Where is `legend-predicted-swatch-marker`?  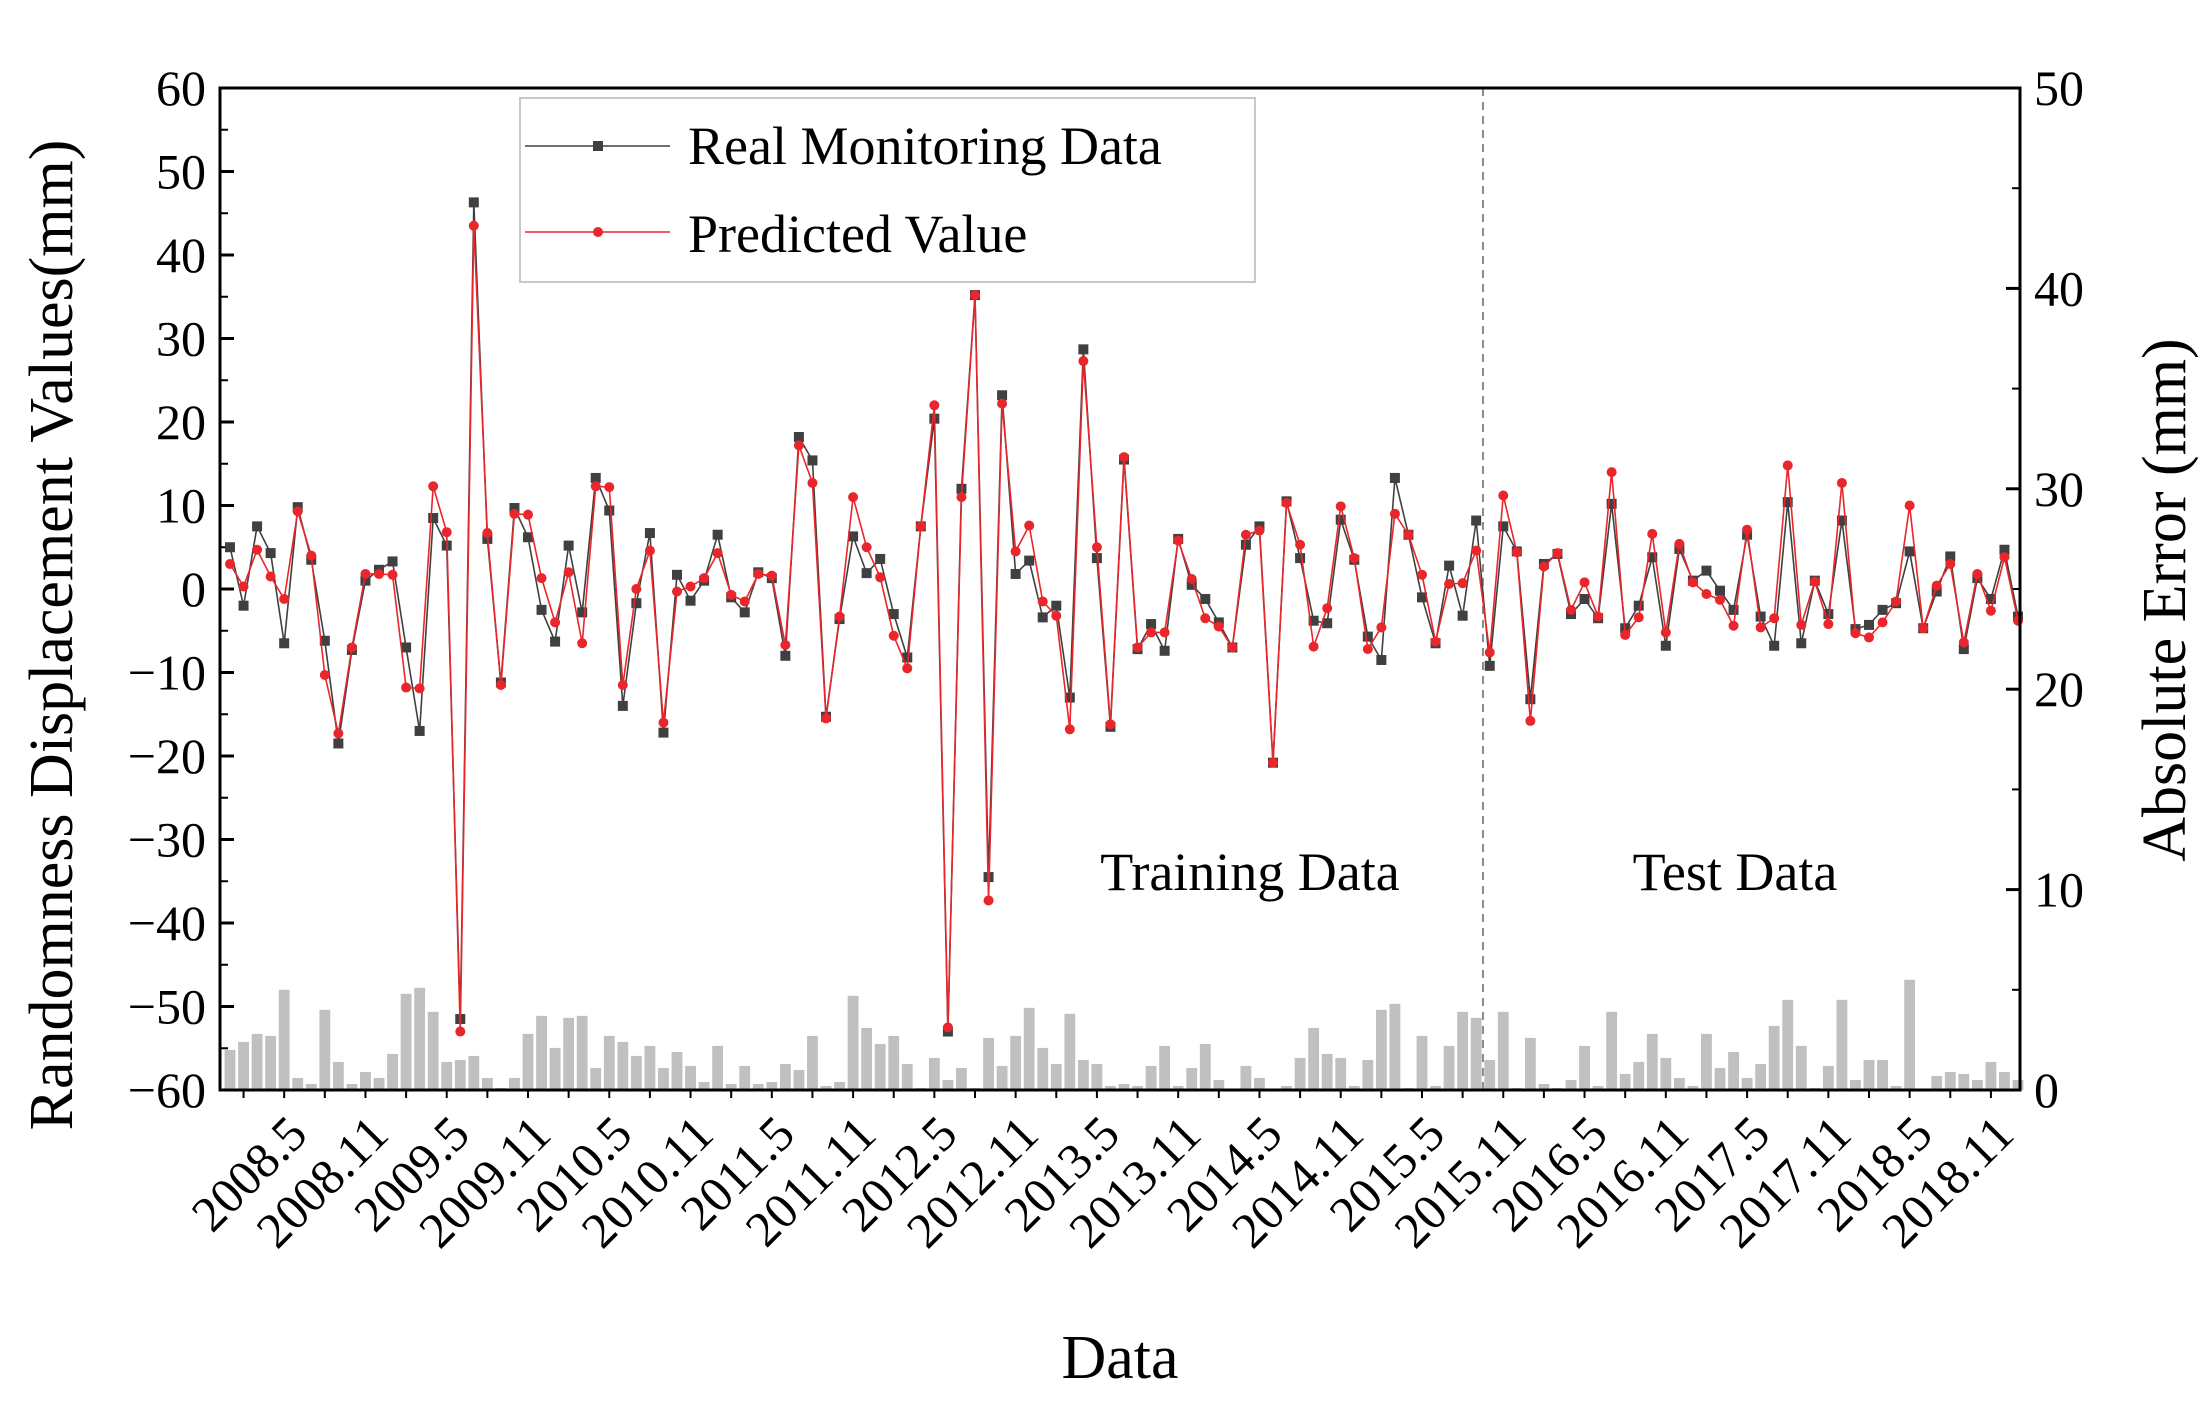
legend-predicted-swatch-marker is located at coordinates (598, 232).